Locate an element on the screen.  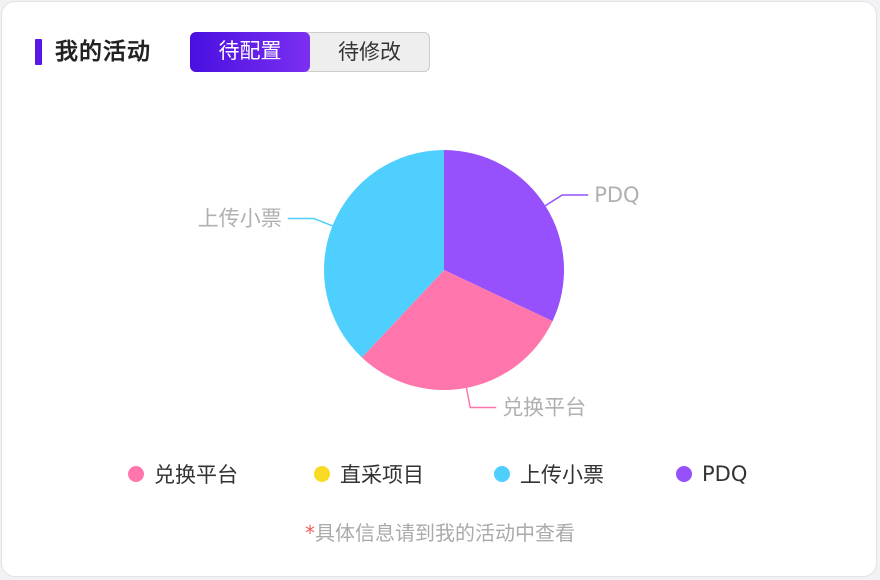
legend-item-exchange: 兑换平台 is located at coordinates (183, 474).